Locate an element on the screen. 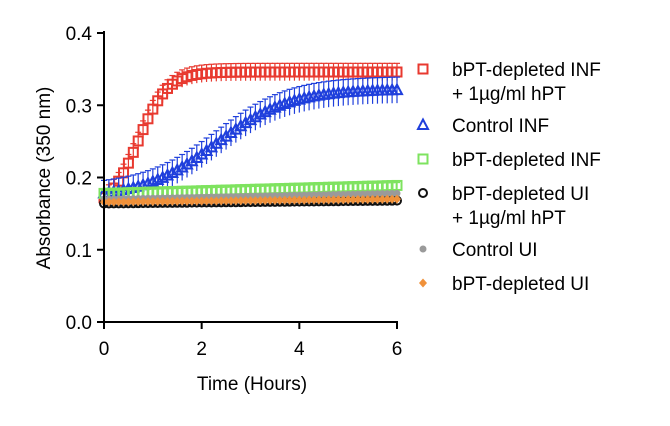  legend-item-4: Control UI is located at coordinates (478, 250).